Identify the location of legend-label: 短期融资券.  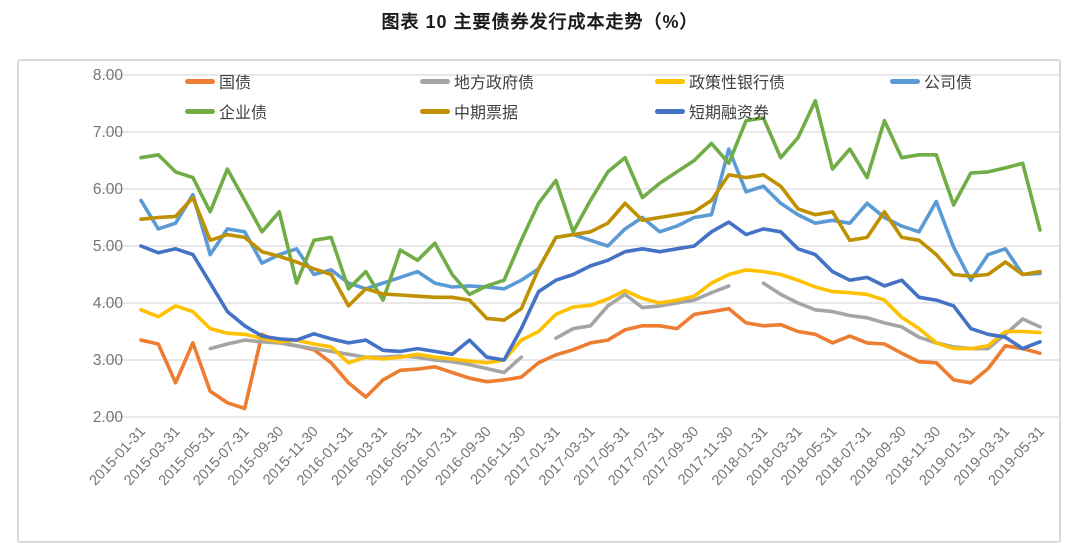
(729, 113).